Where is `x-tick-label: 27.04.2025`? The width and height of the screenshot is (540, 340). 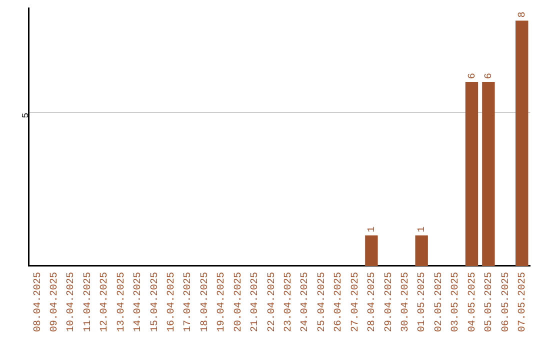 x-tick-label: 27.04.2025 is located at coordinates (356, 302).